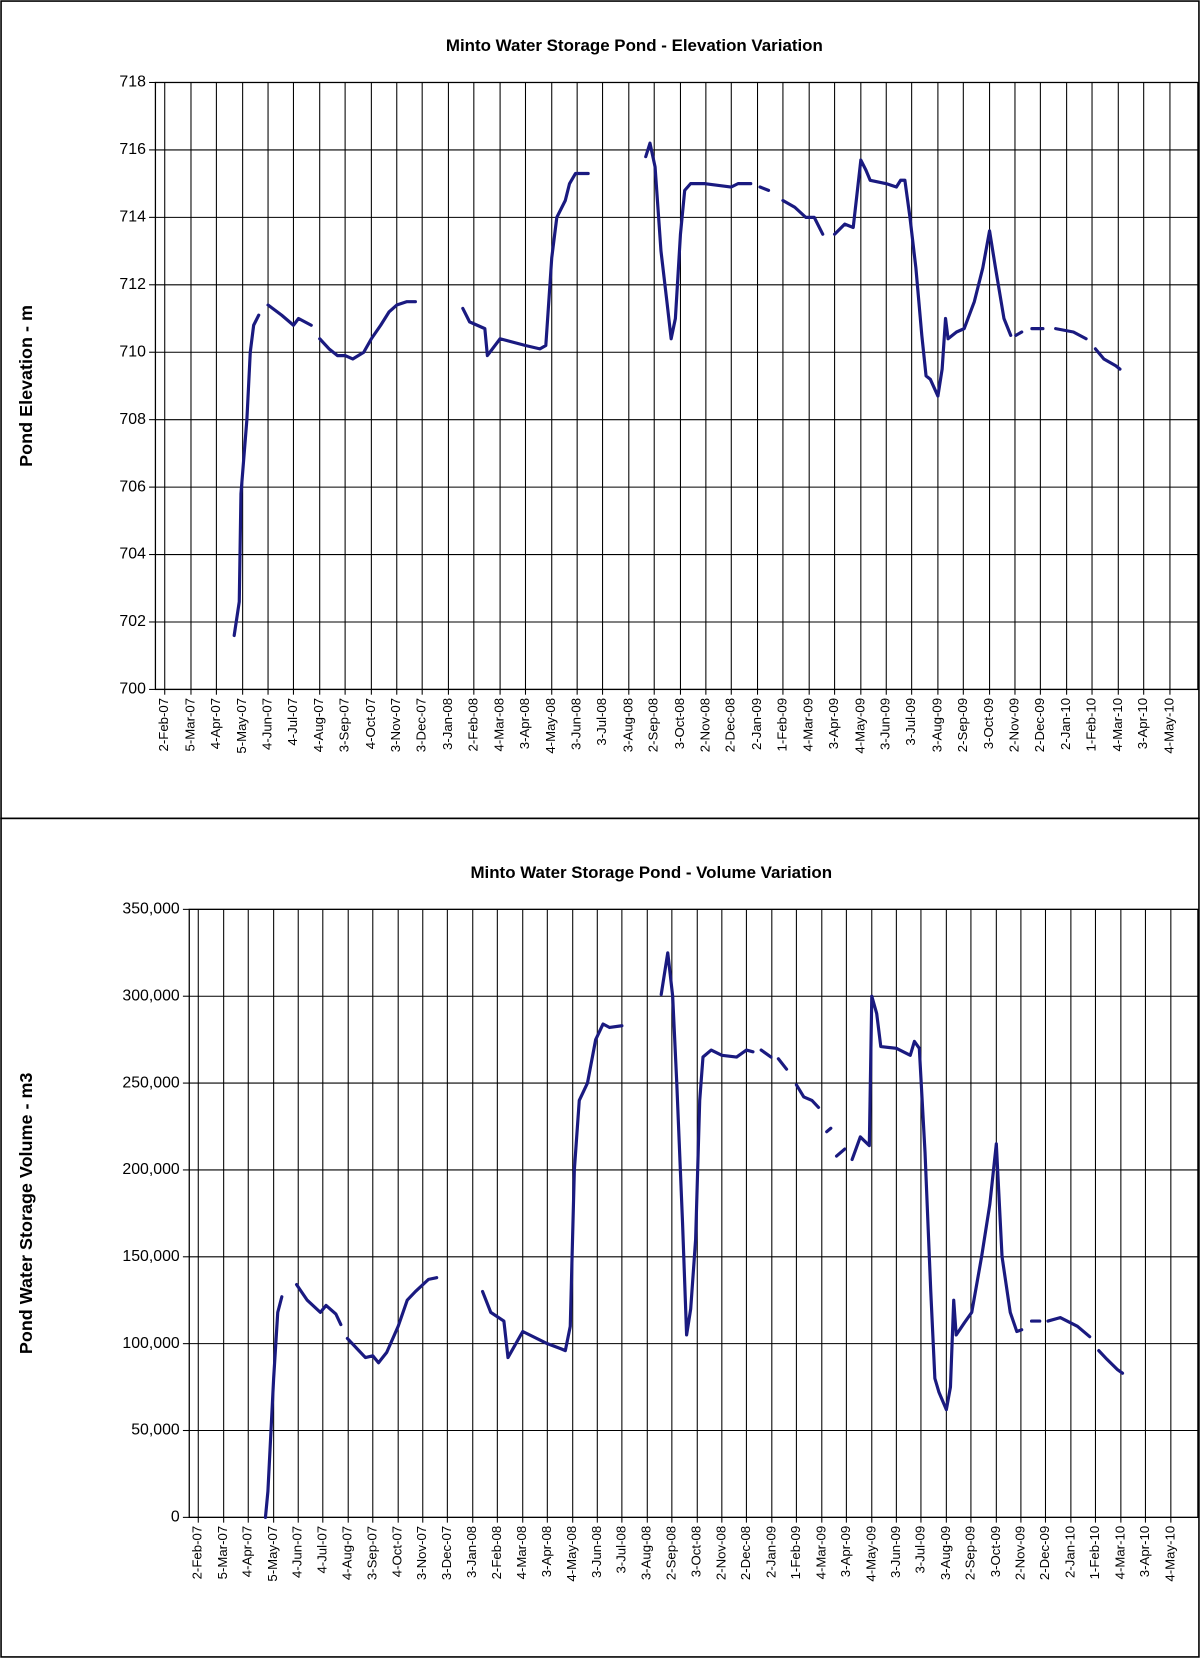  Describe the element at coordinates (247, 1551) in the screenshot. I see `x-tick-label: 4-Apr-07` at that location.